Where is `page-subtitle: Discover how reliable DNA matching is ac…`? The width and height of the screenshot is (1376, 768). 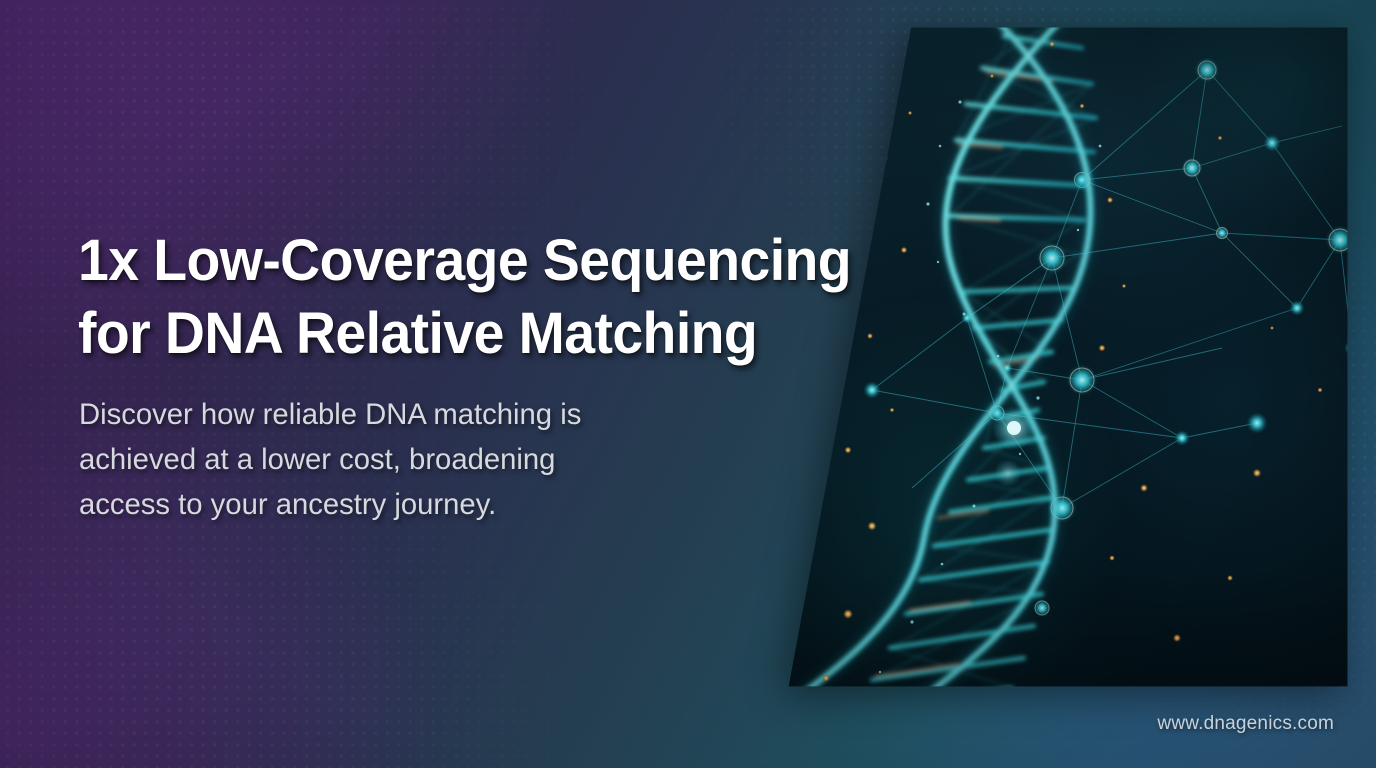
page-subtitle: Discover how reliable DNA matching is ac… is located at coordinates (330, 459).